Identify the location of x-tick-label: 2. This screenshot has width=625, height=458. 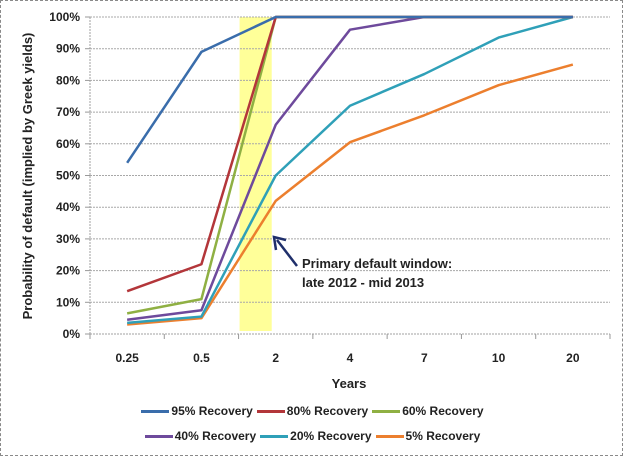
(275, 358).